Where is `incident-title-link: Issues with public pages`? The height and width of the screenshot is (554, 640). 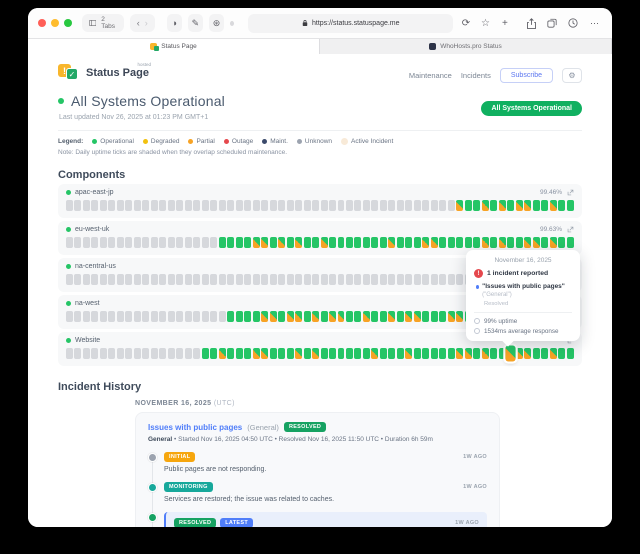 incident-title-link: Issues with public pages is located at coordinates (195, 427).